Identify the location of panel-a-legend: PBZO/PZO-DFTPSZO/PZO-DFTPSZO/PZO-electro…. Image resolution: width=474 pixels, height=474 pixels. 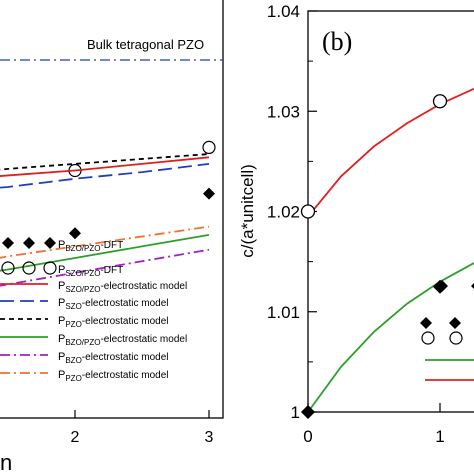
(93, 310).